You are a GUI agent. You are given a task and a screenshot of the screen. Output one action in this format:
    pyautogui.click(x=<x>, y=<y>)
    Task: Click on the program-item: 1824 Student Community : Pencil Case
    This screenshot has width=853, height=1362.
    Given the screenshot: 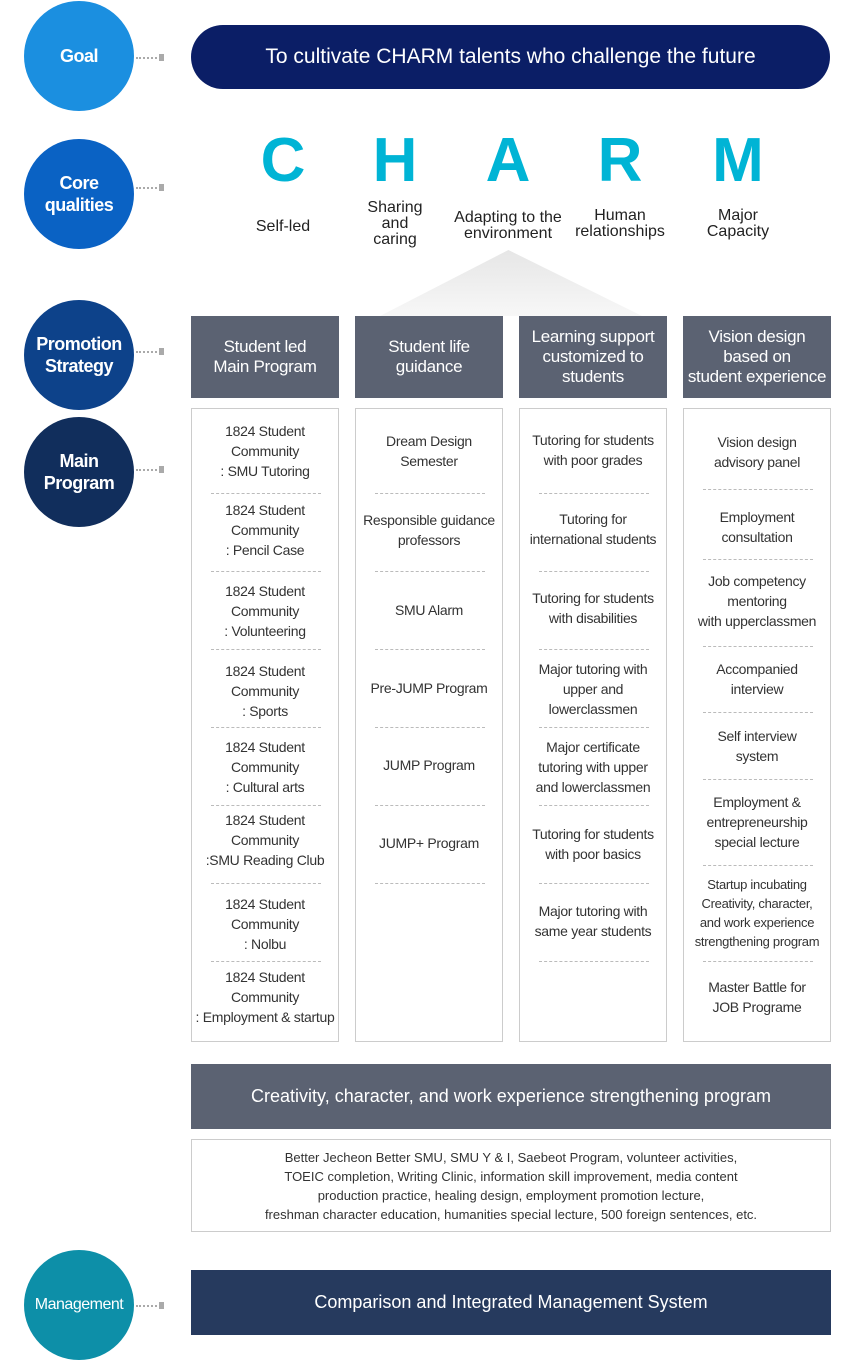 What is the action you would take?
    pyautogui.click(x=265, y=530)
    